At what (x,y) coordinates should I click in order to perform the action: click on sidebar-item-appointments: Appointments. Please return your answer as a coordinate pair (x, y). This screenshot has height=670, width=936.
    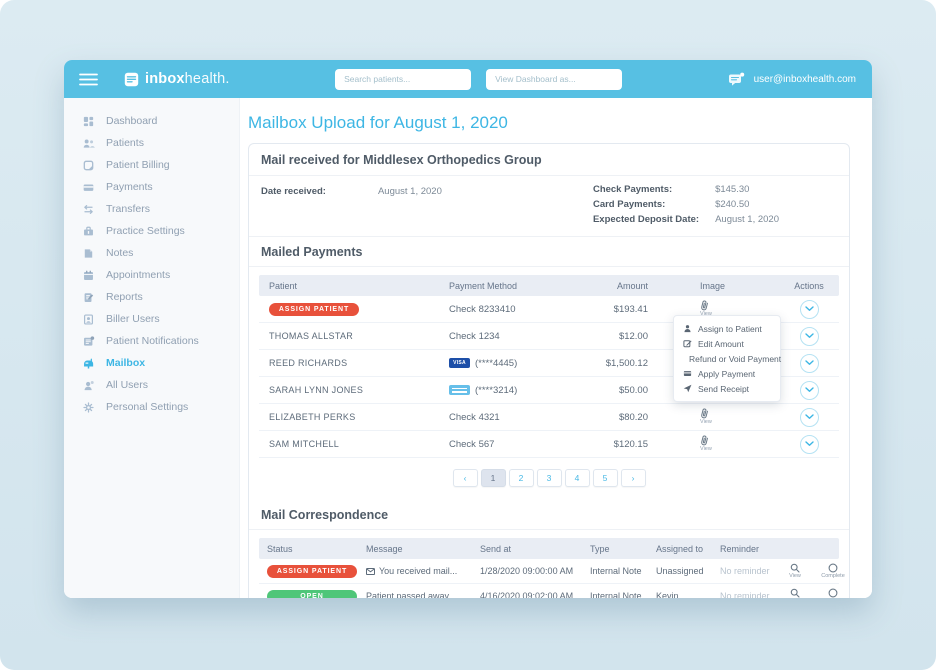
    Looking at the image, I should click on (151, 275).